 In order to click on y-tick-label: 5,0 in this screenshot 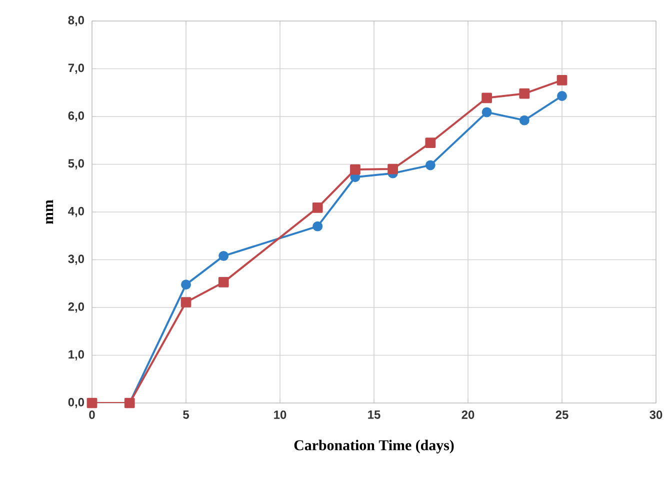, I will do `click(76, 164)`.